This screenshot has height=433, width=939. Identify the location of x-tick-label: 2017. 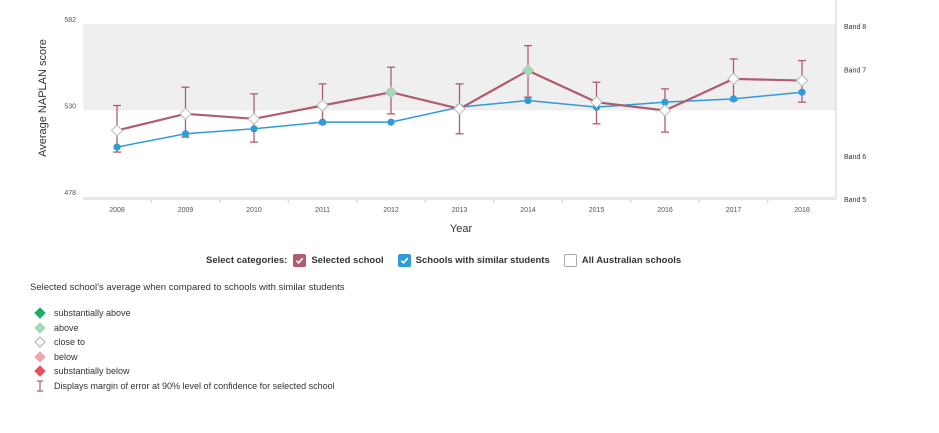
(734, 210).